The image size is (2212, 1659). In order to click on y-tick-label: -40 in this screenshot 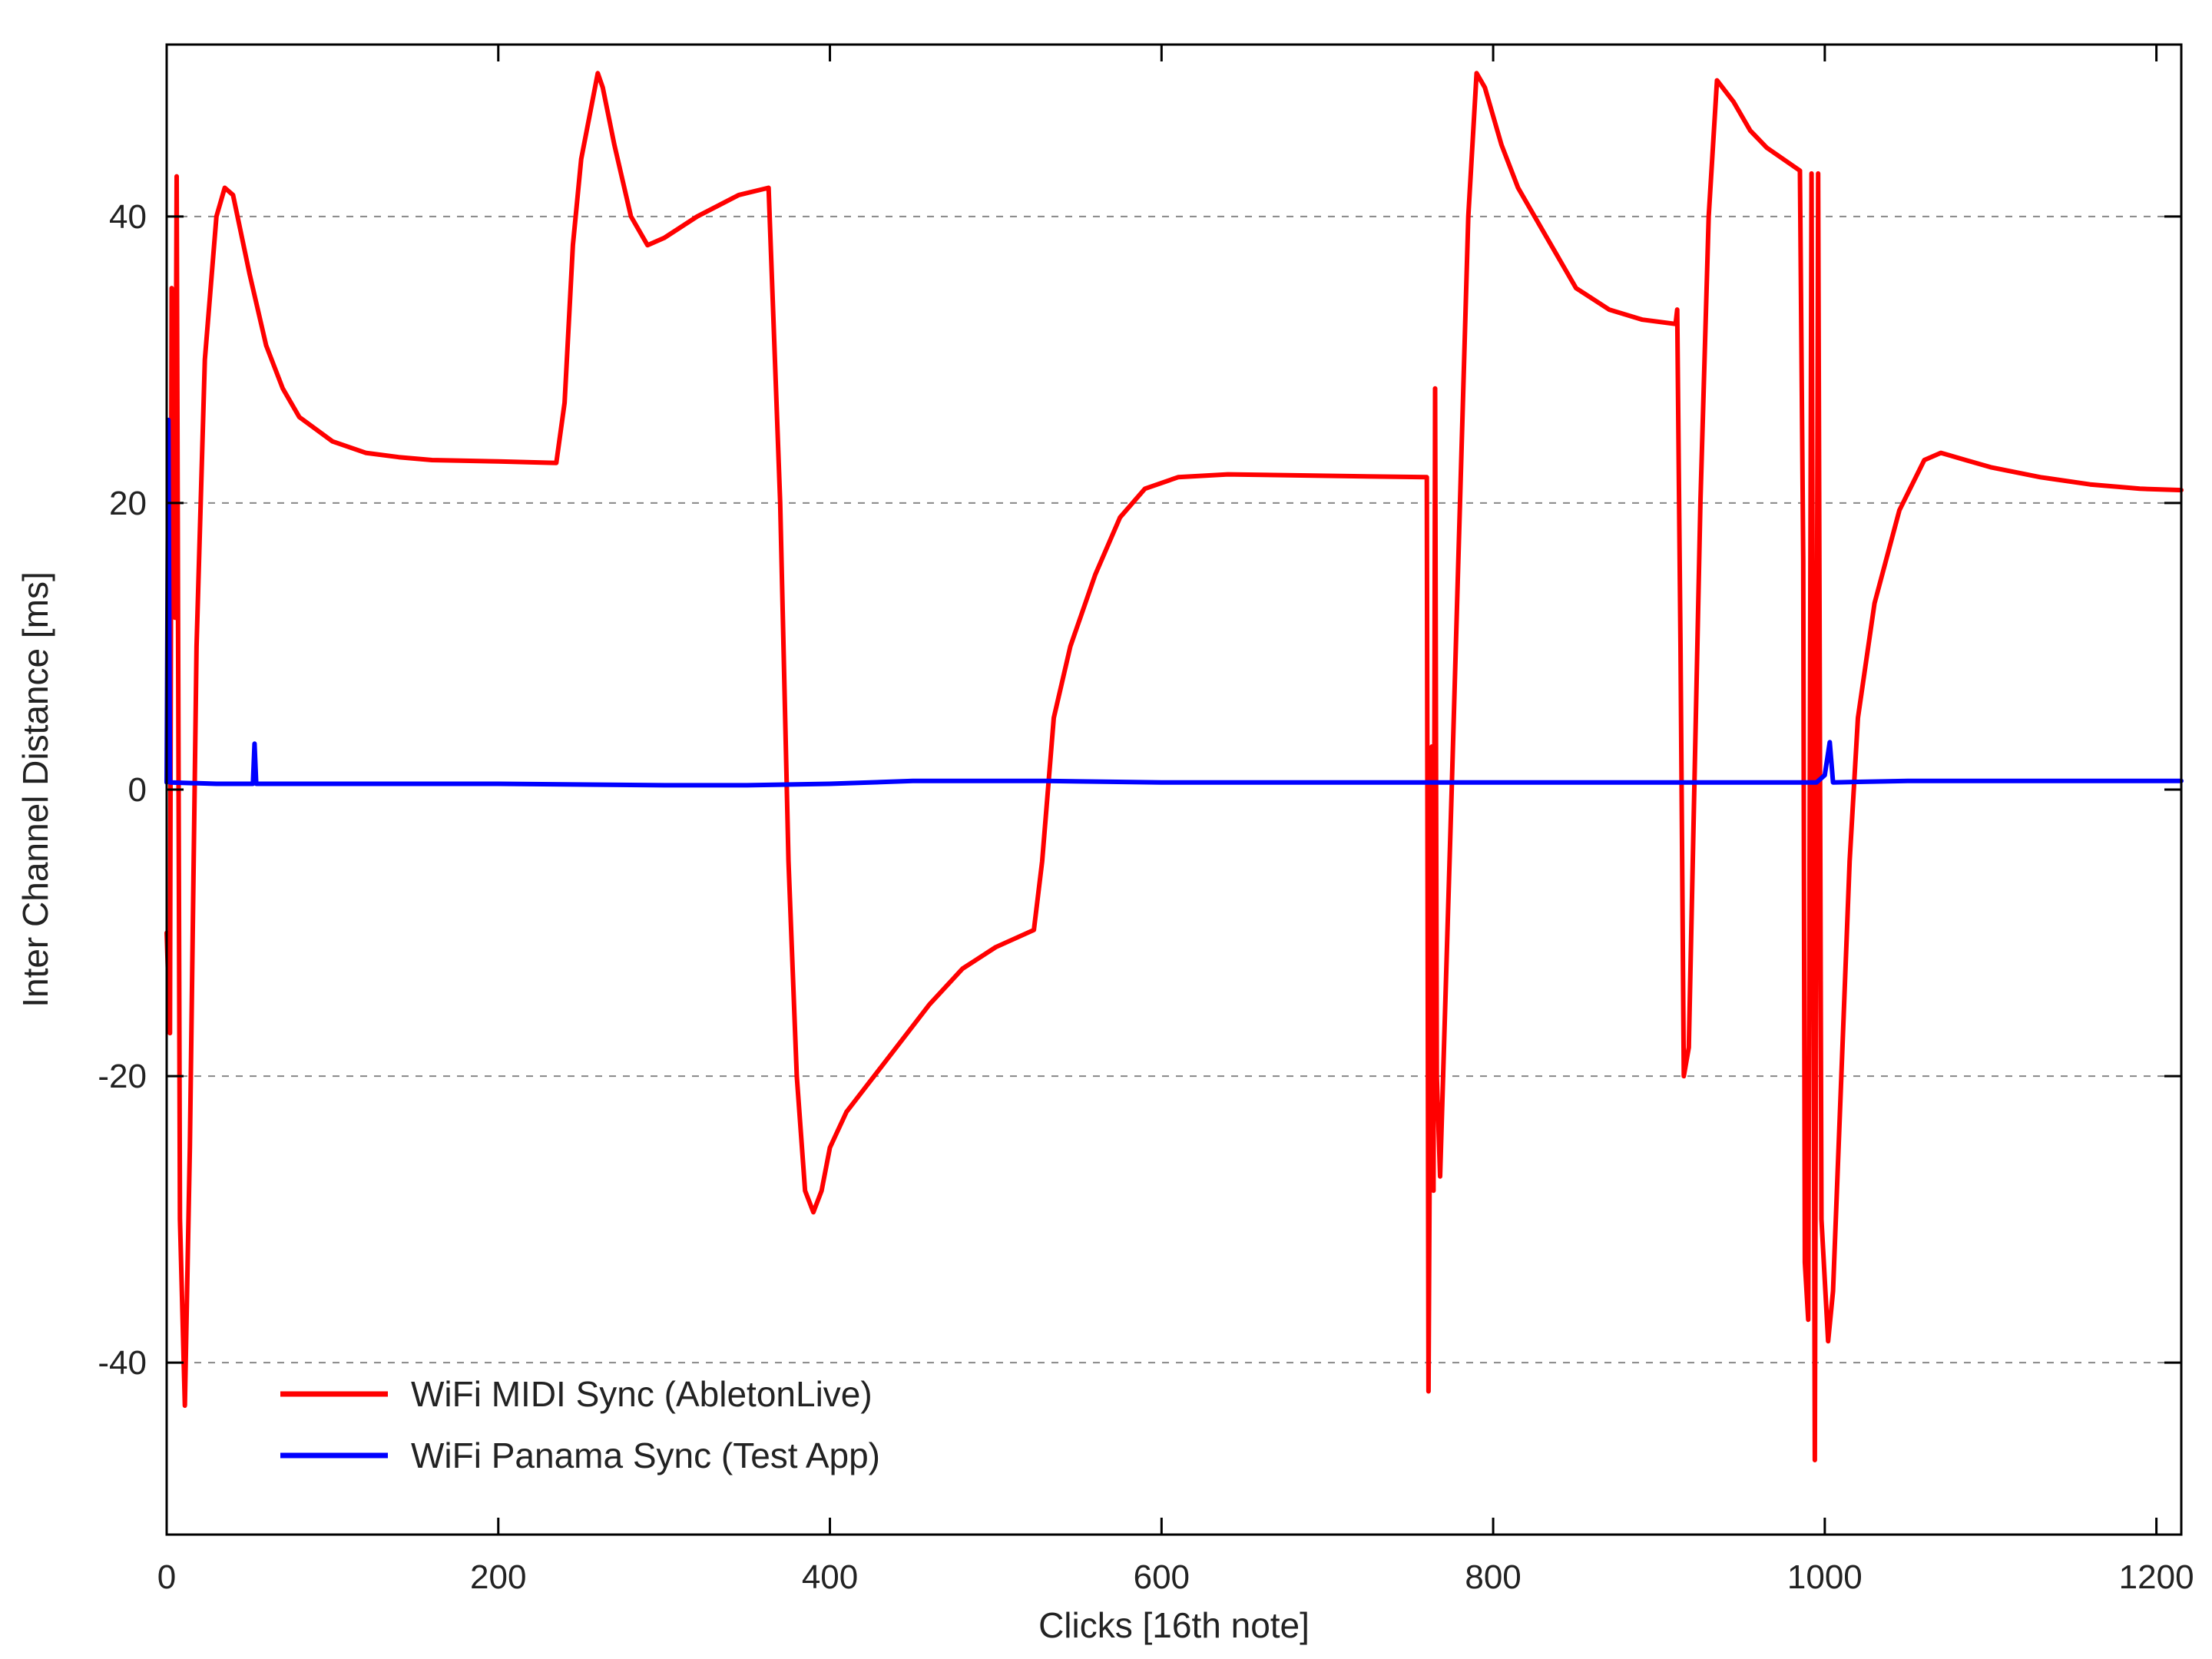, I will do `click(123, 1363)`.